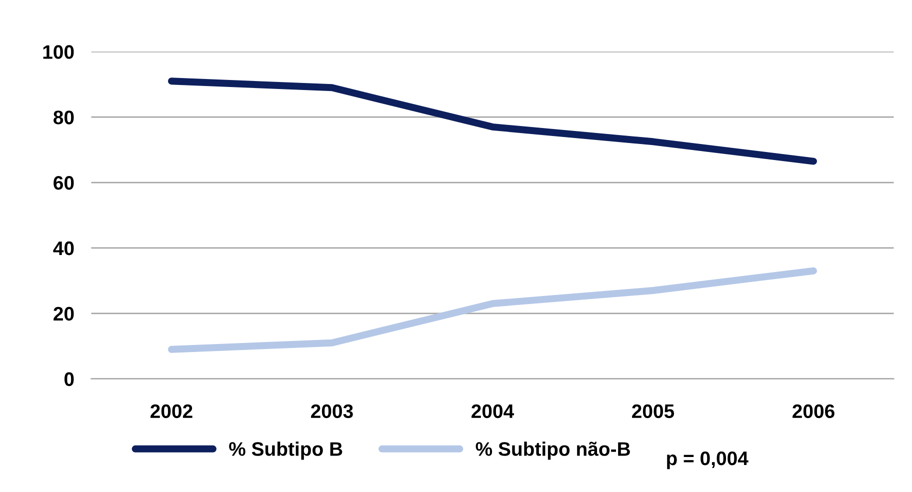 The width and height of the screenshot is (912, 492). What do you see at coordinates (58, 52) in the screenshot?
I see `y-tick-label: 100` at bounding box center [58, 52].